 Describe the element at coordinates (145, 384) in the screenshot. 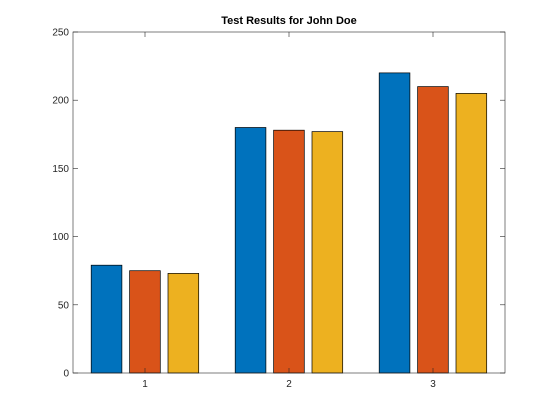

I see `x-tick-label-1: 1` at that location.